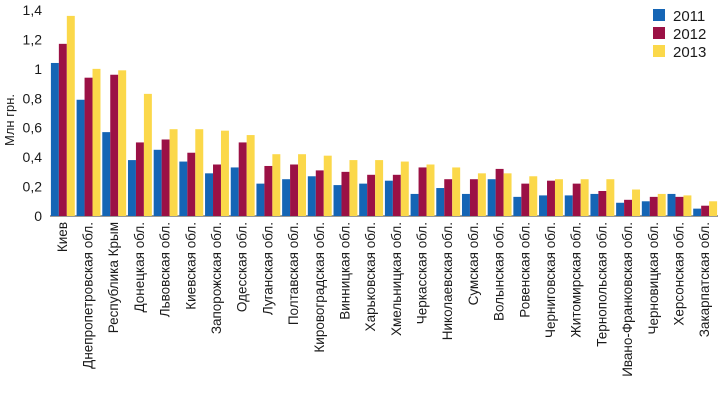  Describe the element at coordinates (653, 278) in the screenshot. I see `x-tick-label: Черновицкая обл.` at that location.